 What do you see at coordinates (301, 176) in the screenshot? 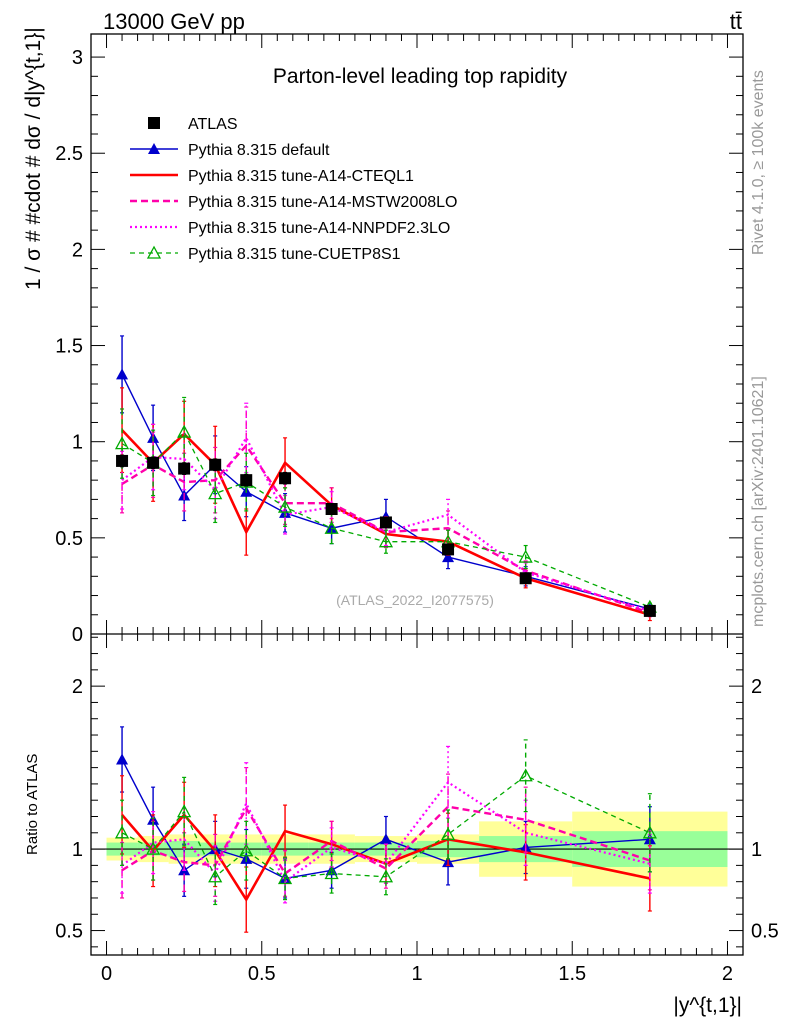
I see `legend-label: Pythia 8.315 tune-A14-CTEQL1` at bounding box center [301, 176].